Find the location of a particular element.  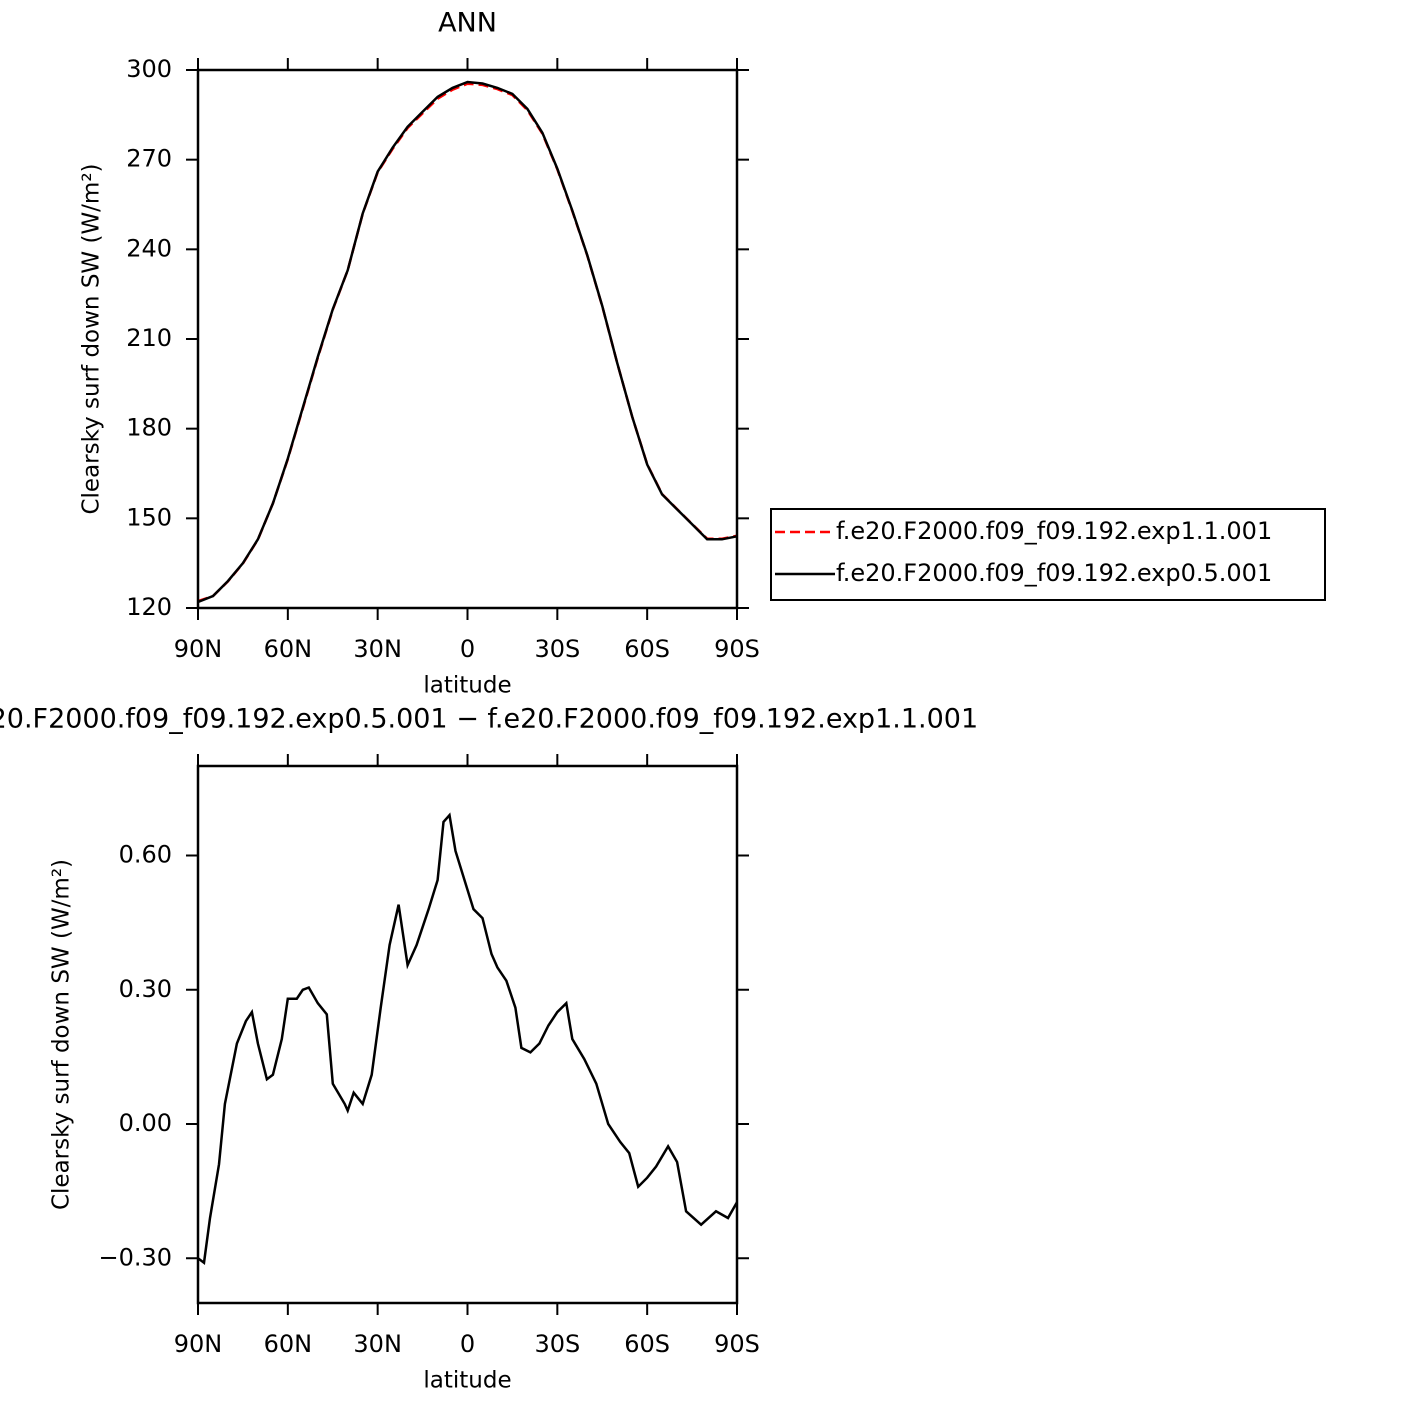

legend-label: f.e20.F2000.f09_f09.192.exp0.5.001 is located at coordinates (1054, 573).